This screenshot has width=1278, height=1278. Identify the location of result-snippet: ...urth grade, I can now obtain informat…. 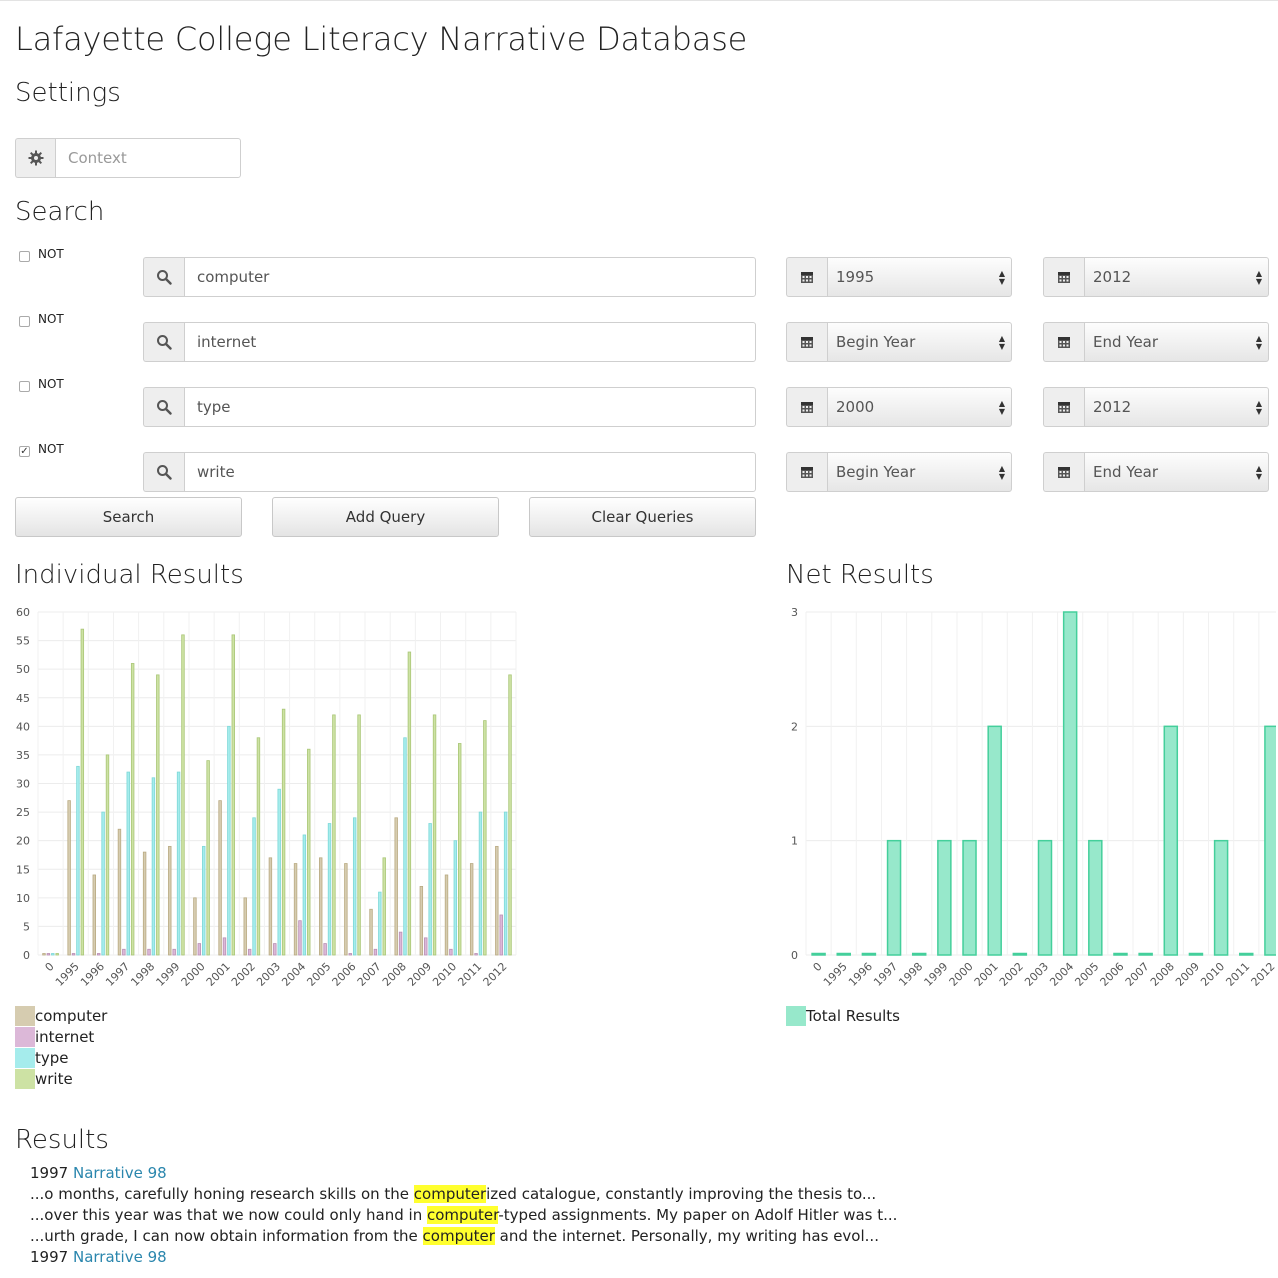
(454, 1236).